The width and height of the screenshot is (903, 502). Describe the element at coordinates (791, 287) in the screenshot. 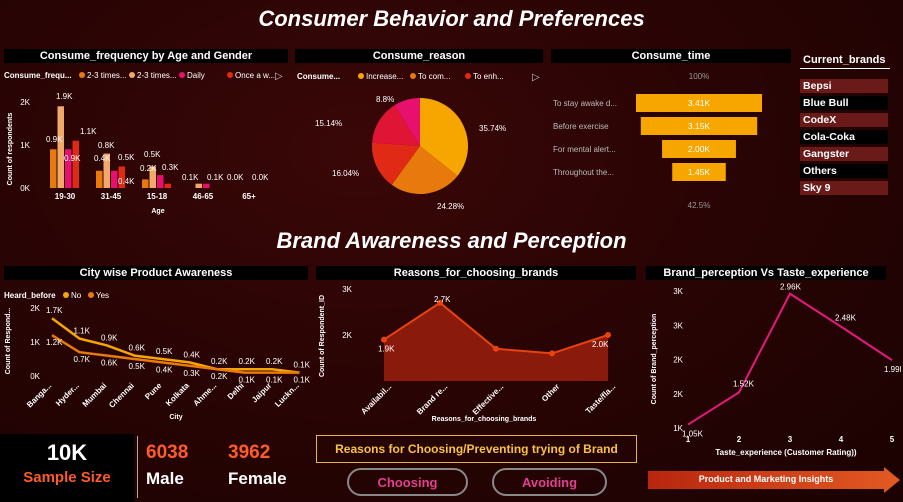

I see `data-label: 2.96K` at that location.